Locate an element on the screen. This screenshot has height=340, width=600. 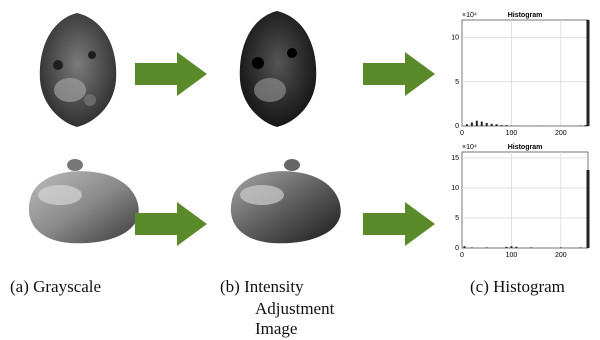
caption-intensity-line2: Adjustment is located at coordinates (295, 308).